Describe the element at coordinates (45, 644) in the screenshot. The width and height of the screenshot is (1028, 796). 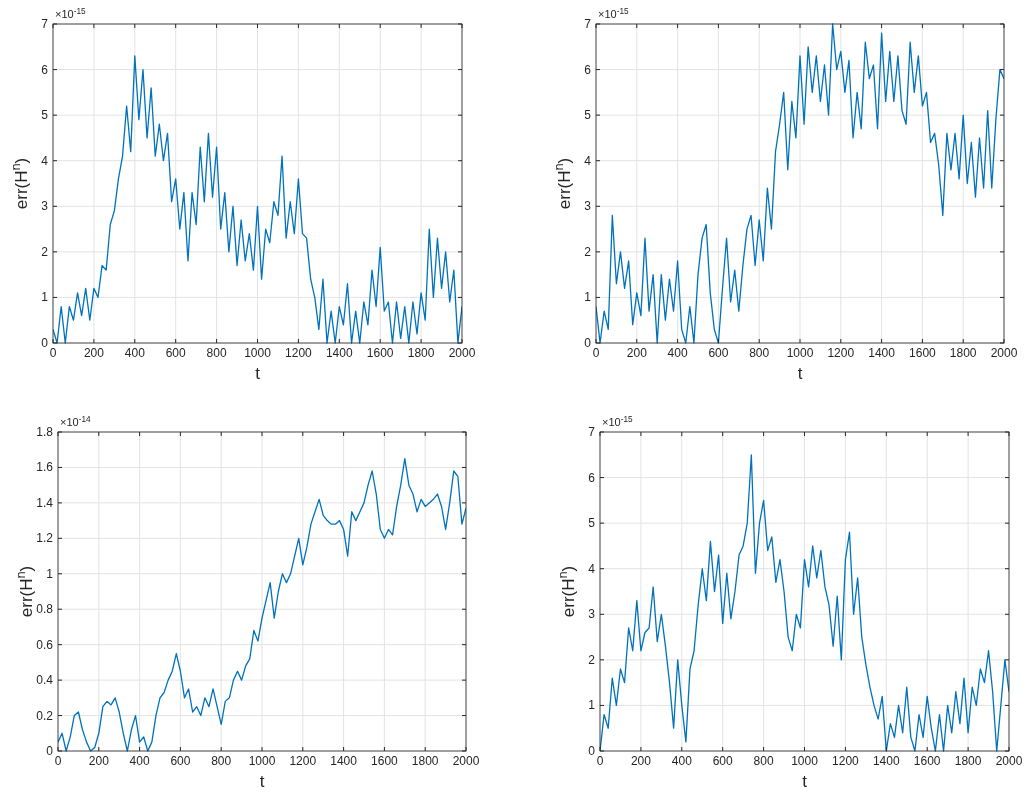
I see `y-tick-label: 0.6` at that location.